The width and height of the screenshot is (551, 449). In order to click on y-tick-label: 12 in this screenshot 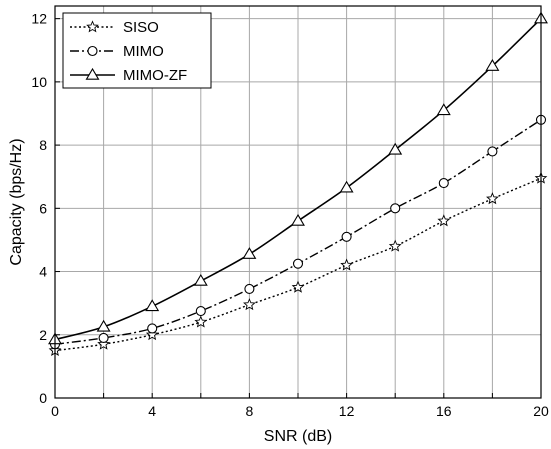, I will do `click(39, 19)`.